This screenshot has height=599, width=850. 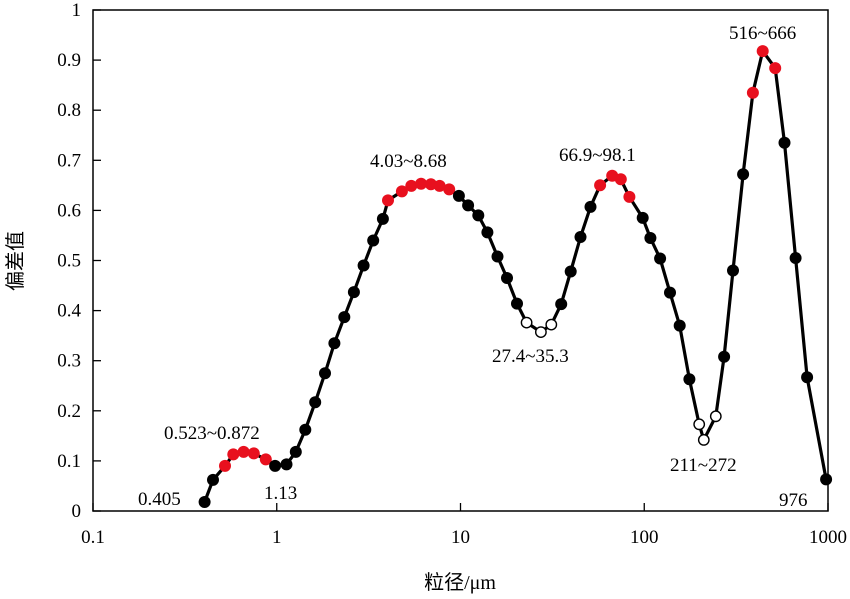 I want to click on y-tick-label: 1, so click(x=77, y=10).